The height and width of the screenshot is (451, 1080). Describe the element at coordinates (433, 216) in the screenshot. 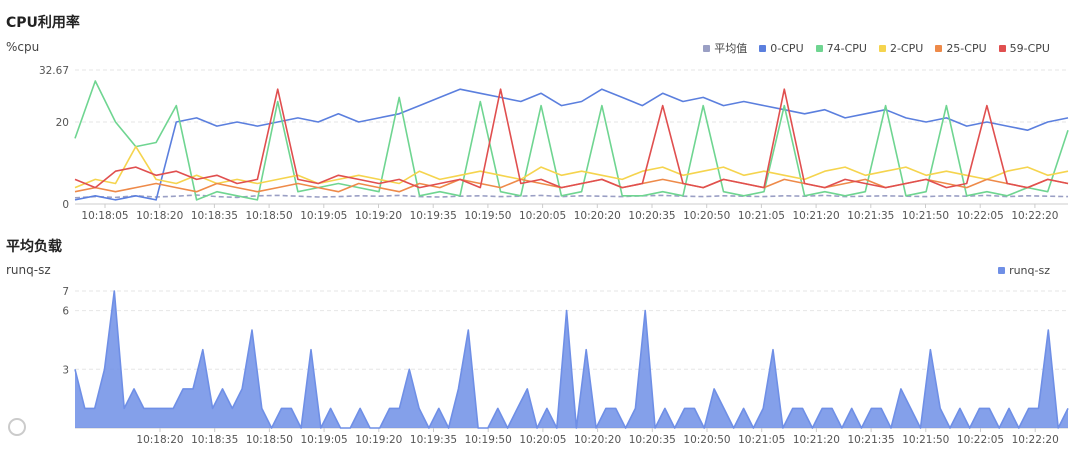

I see `cpu-x-tick-label: 10:19:35` at that location.